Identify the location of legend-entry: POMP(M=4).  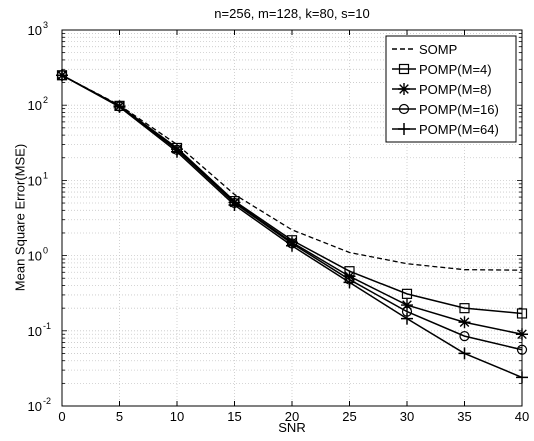
(442, 69).